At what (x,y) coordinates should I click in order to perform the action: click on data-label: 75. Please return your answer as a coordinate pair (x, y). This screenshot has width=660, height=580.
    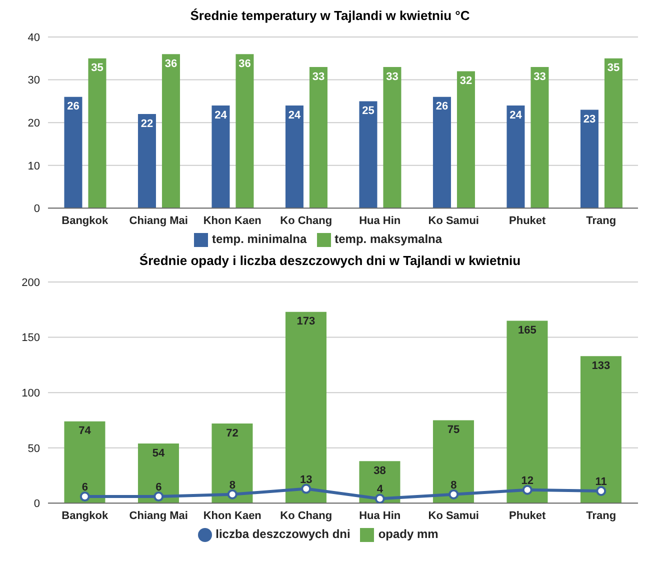
    Looking at the image, I should click on (453, 430).